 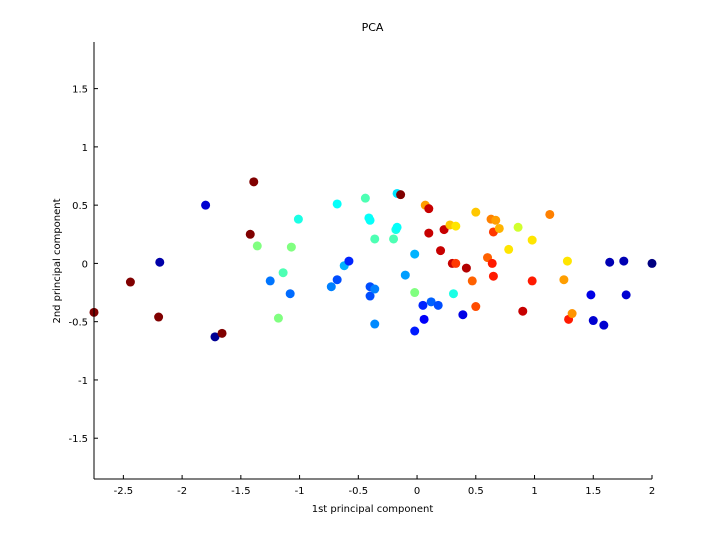 I want to click on y-tick-label: -1, so click(x=83, y=381).